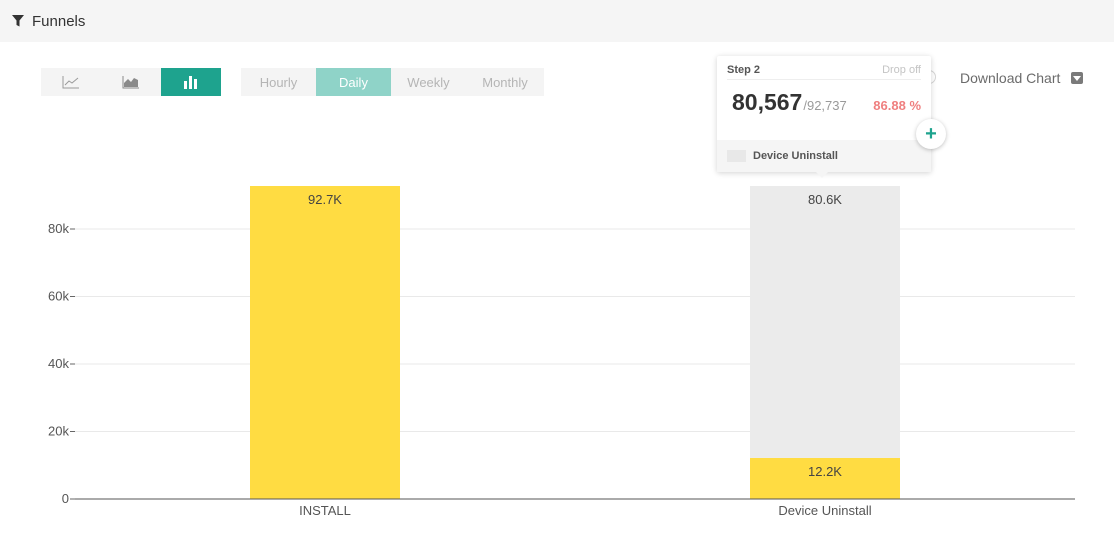 The width and height of the screenshot is (1114, 548). I want to click on tooltip-series-label: Device Uninstall, so click(795, 156).